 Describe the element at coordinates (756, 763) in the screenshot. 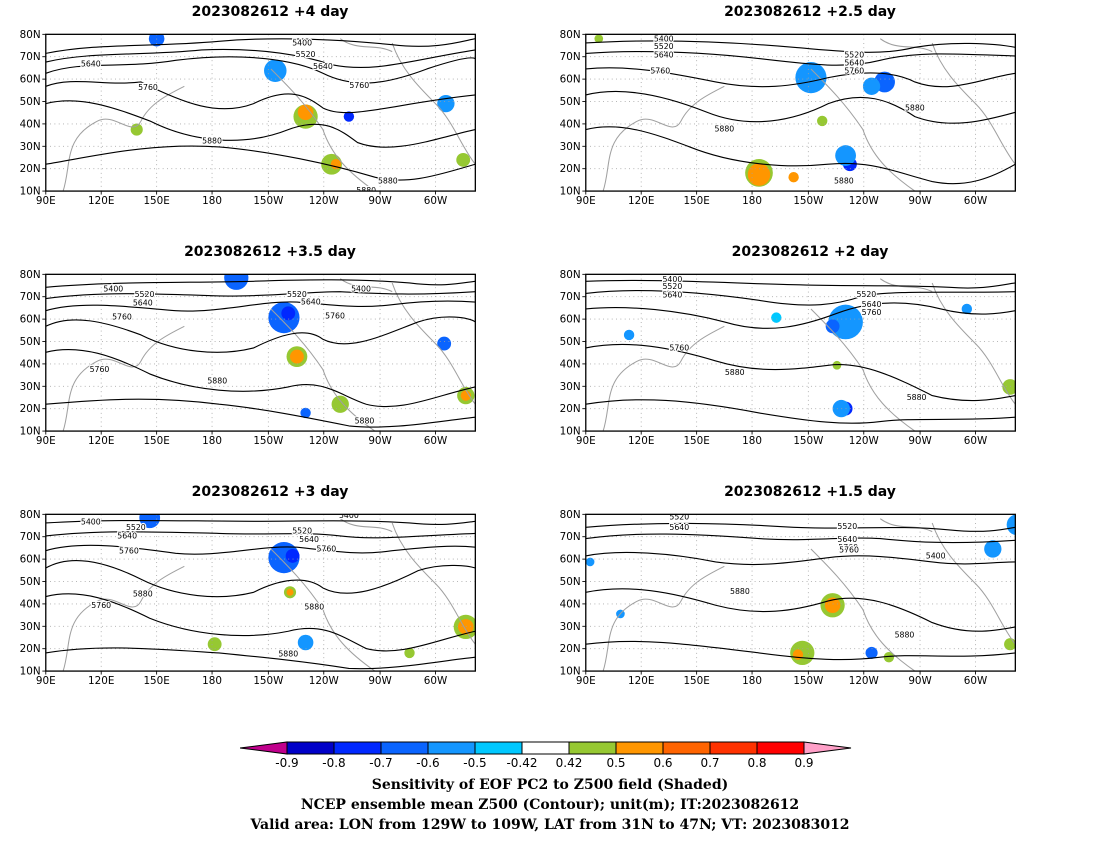

I see `colorbar-tick-label: 0.8` at that location.